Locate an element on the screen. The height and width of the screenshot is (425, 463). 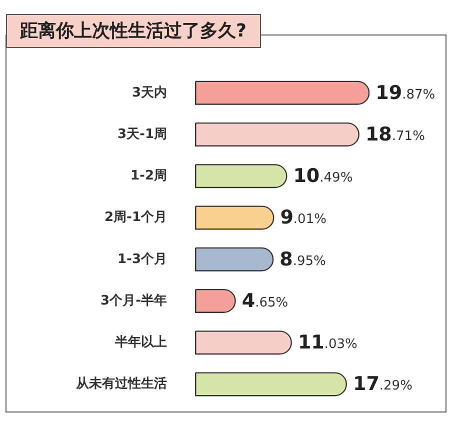
chart-title: 距离你上次性生活过了多久? is located at coordinates (132, 31).